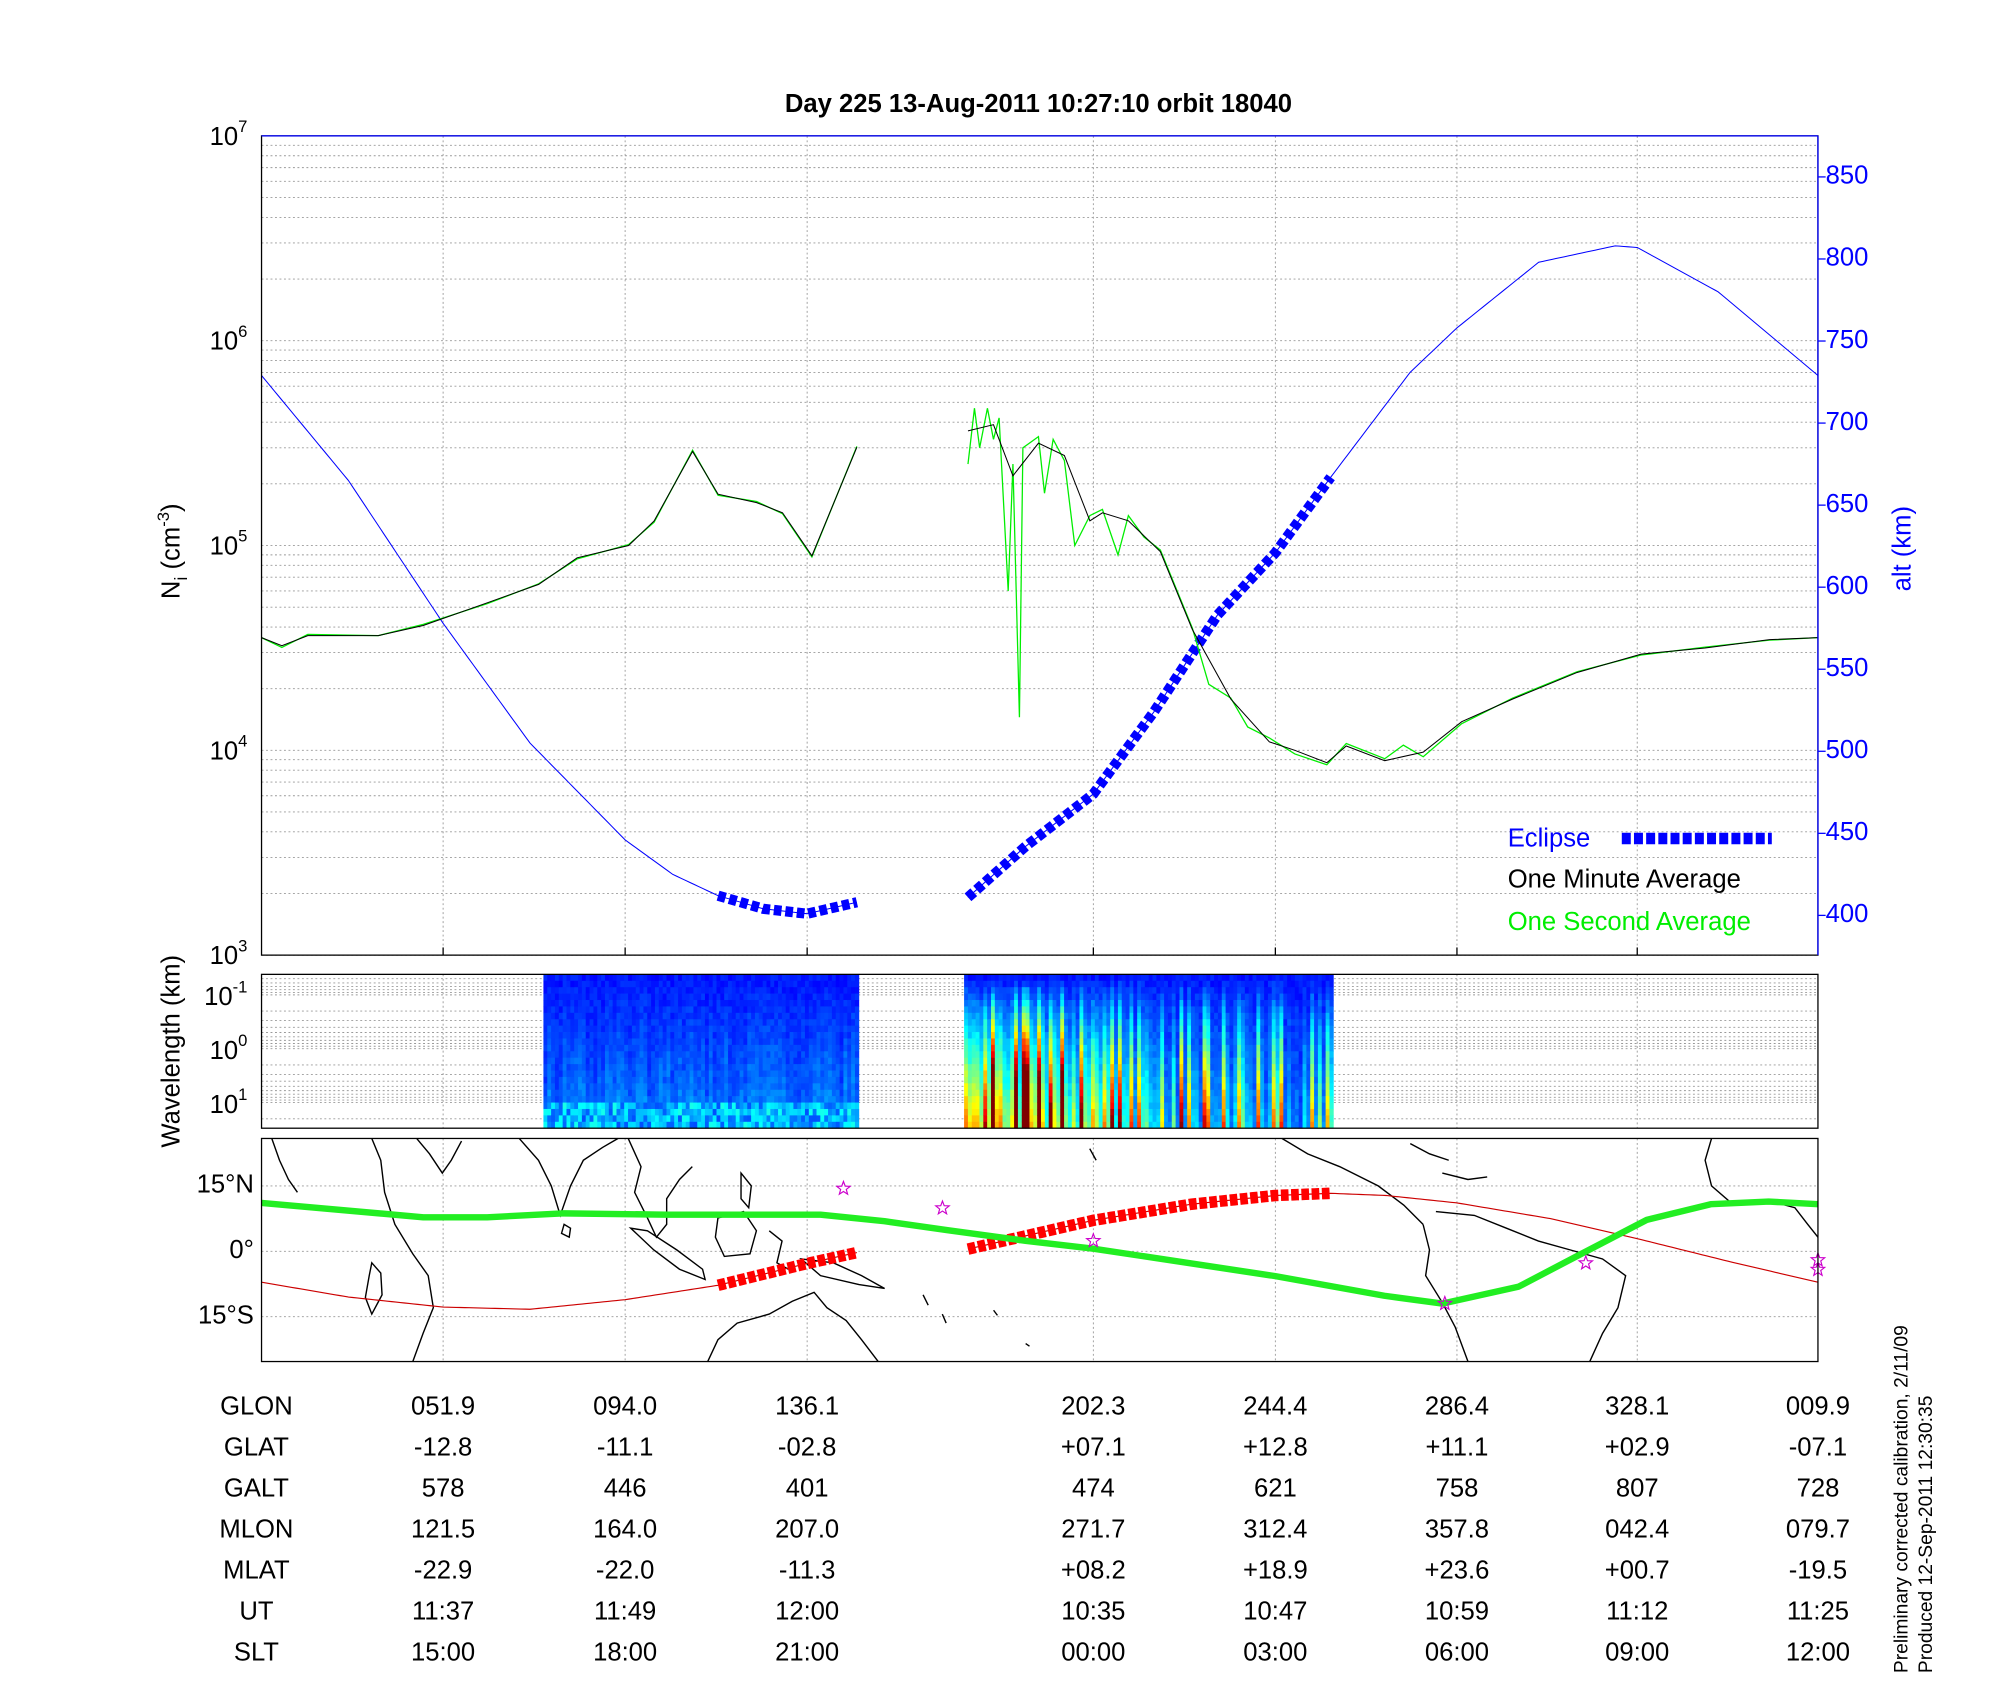 This screenshot has width=2000, height=1700. I want to click on table-cell: 15:00, so click(443, 1653).